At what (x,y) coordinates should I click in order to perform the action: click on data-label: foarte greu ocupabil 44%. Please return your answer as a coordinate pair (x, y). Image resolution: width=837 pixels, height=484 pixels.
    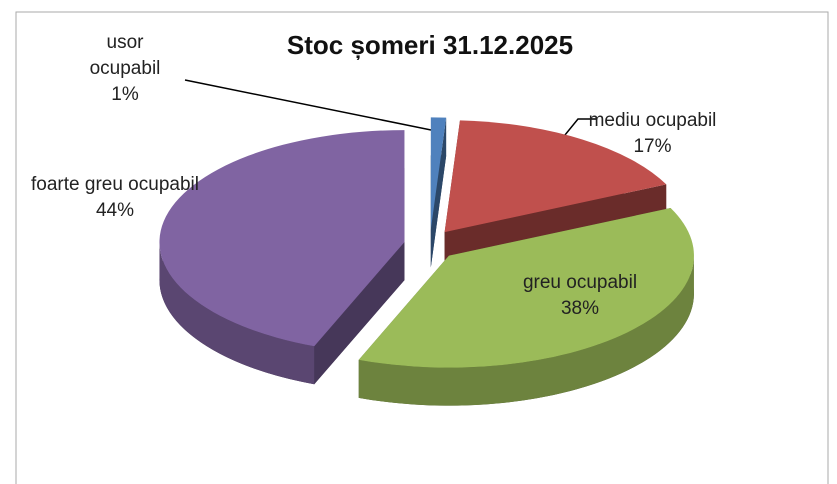
    Looking at the image, I should click on (115, 198).